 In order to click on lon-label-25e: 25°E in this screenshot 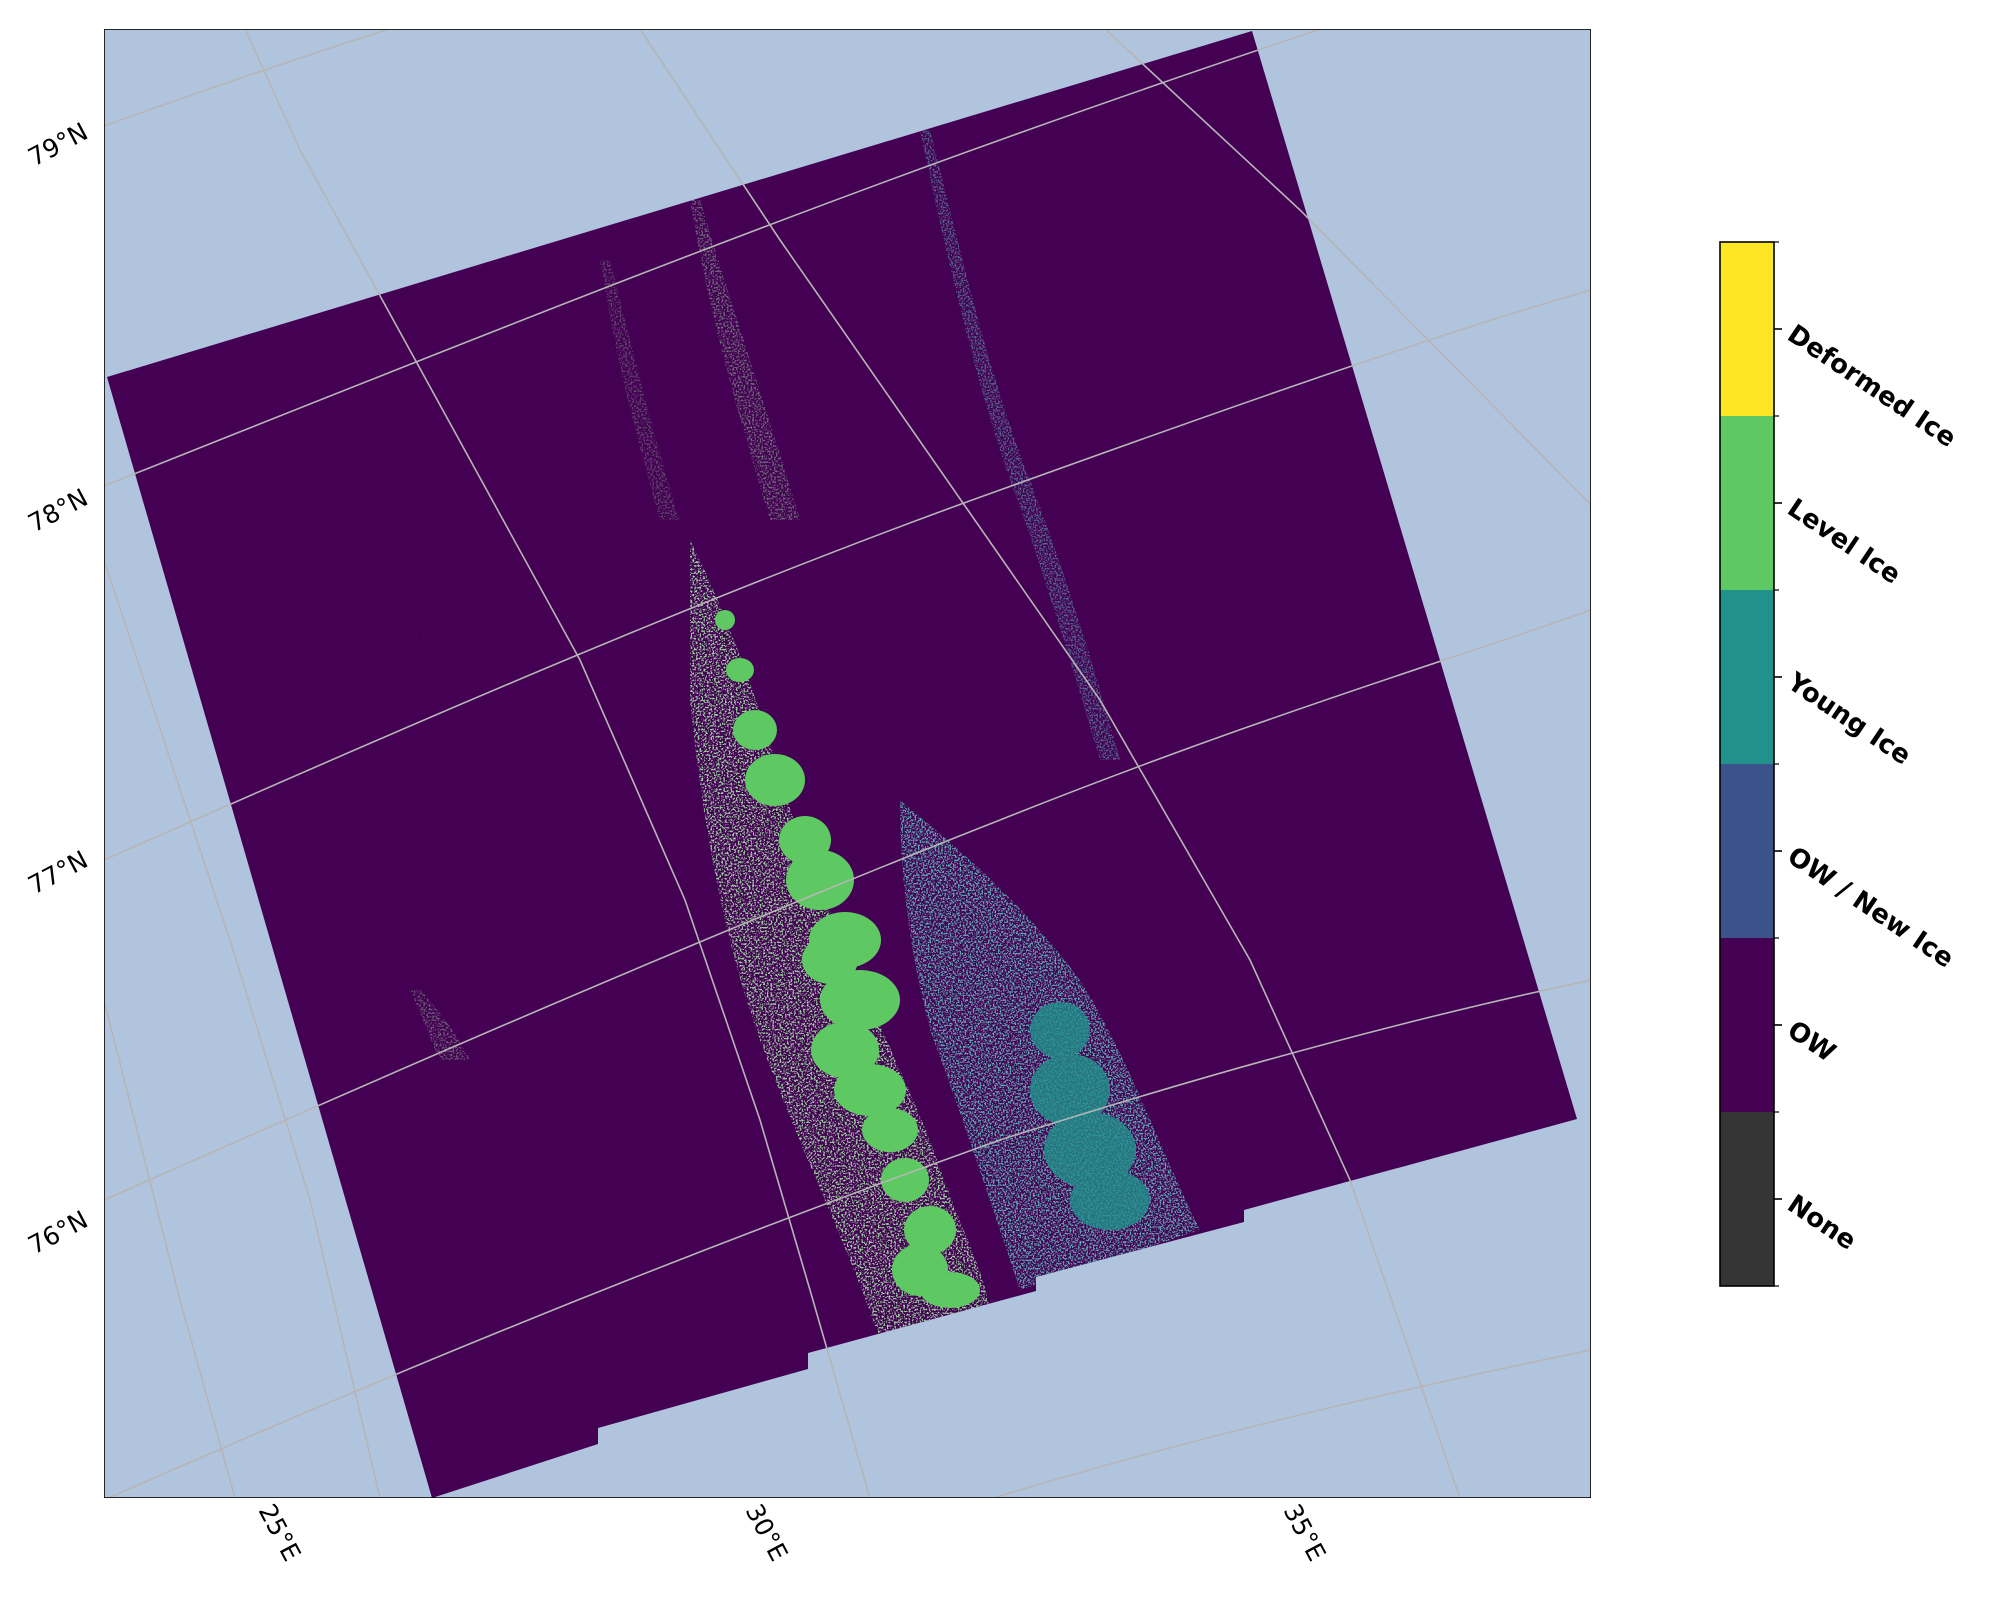, I will do `click(280, 1532)`.